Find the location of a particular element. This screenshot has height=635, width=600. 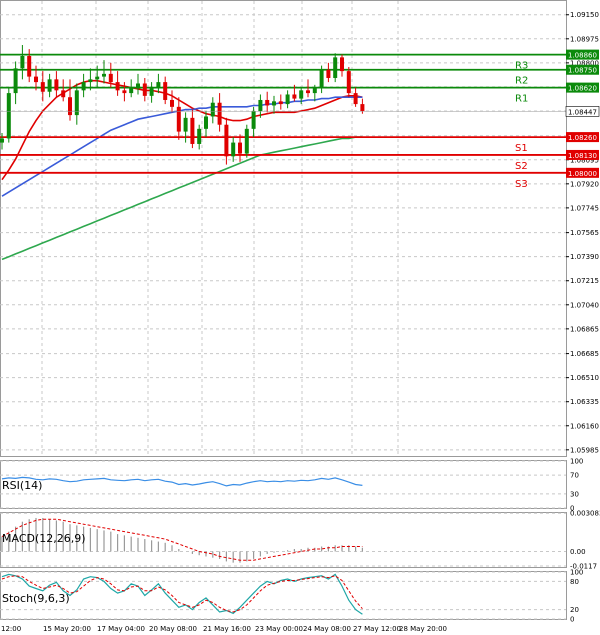

time-axis-label: 20 May 08:00 is located at coordinates (173, 629).